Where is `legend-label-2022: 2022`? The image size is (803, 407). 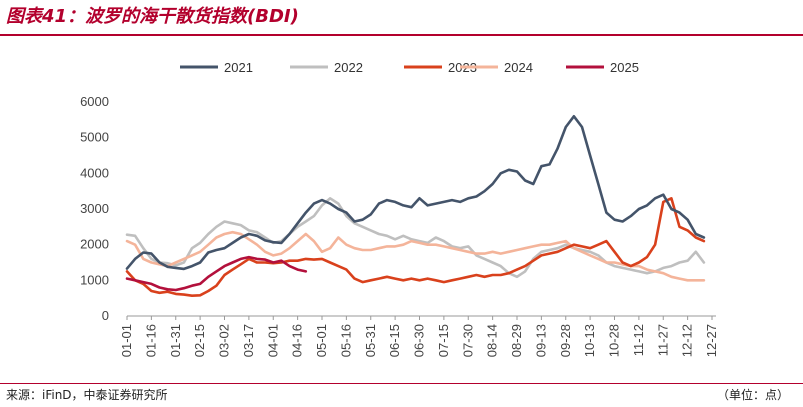 legend-label-2022: 2022 is located at coordinates (348, 67).